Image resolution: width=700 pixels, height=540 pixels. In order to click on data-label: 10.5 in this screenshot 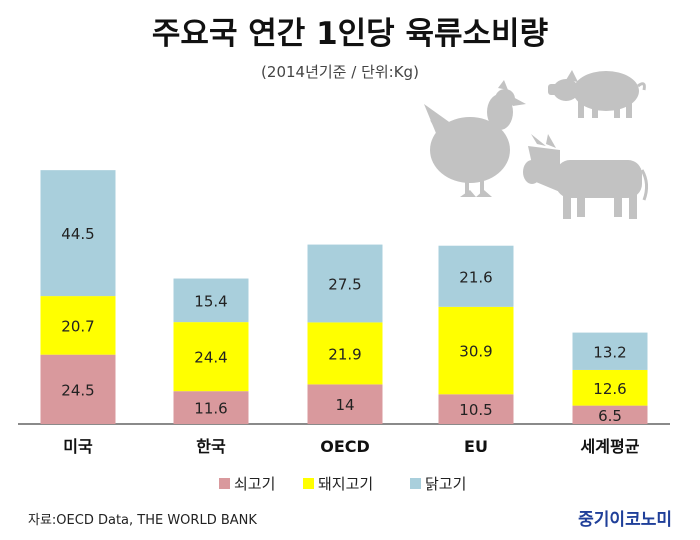, I will do `click(475, 410)`.